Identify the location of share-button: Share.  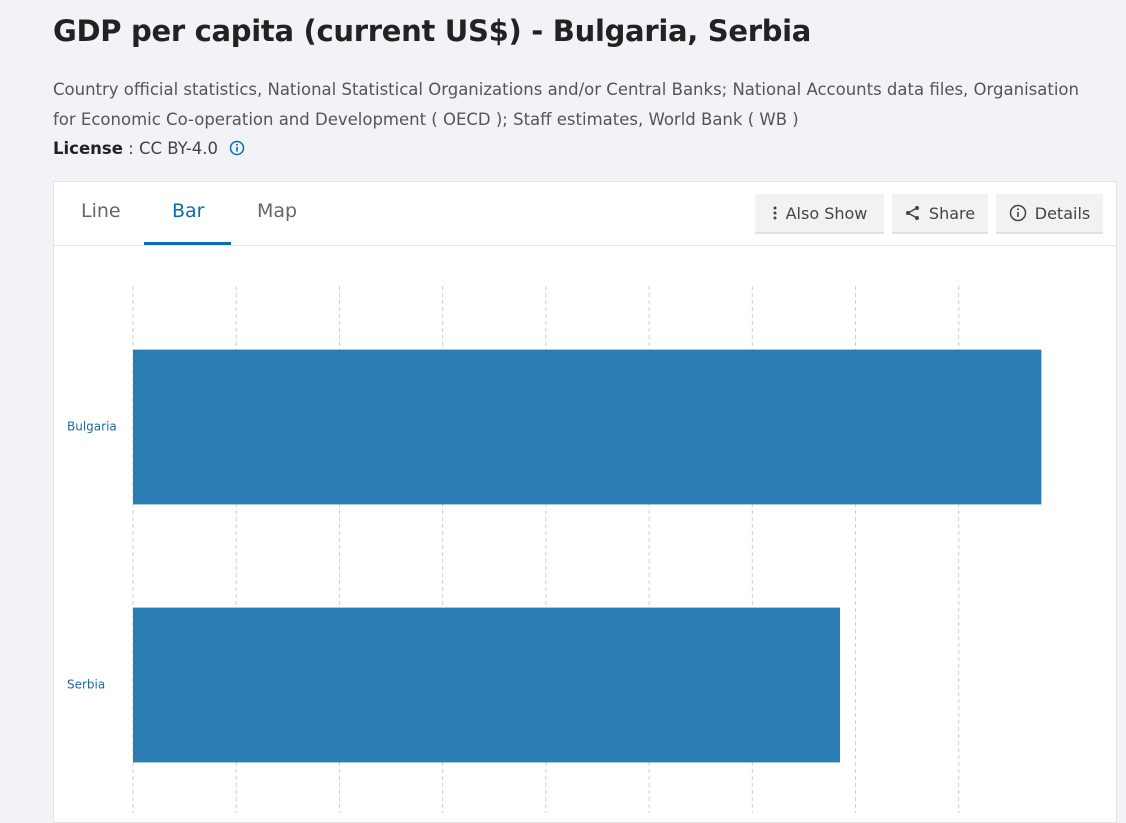
(940, 214).